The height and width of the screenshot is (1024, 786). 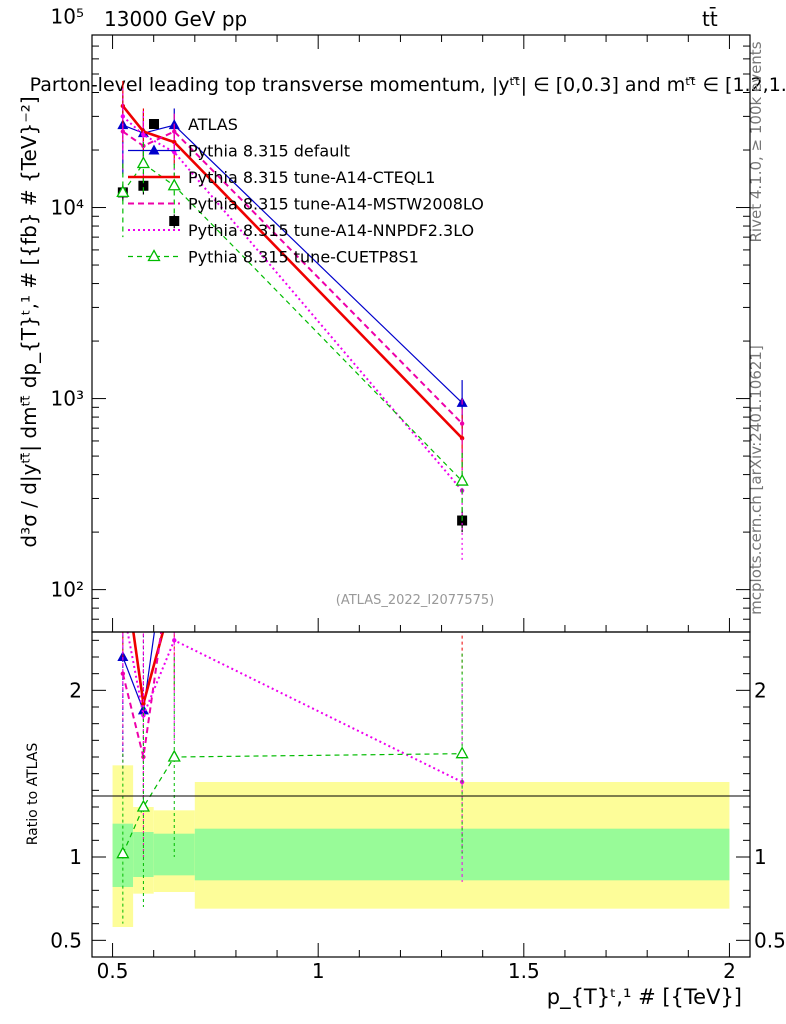 I want to click on ratio-series-cuetp8s1, so click(x=292, y=788).